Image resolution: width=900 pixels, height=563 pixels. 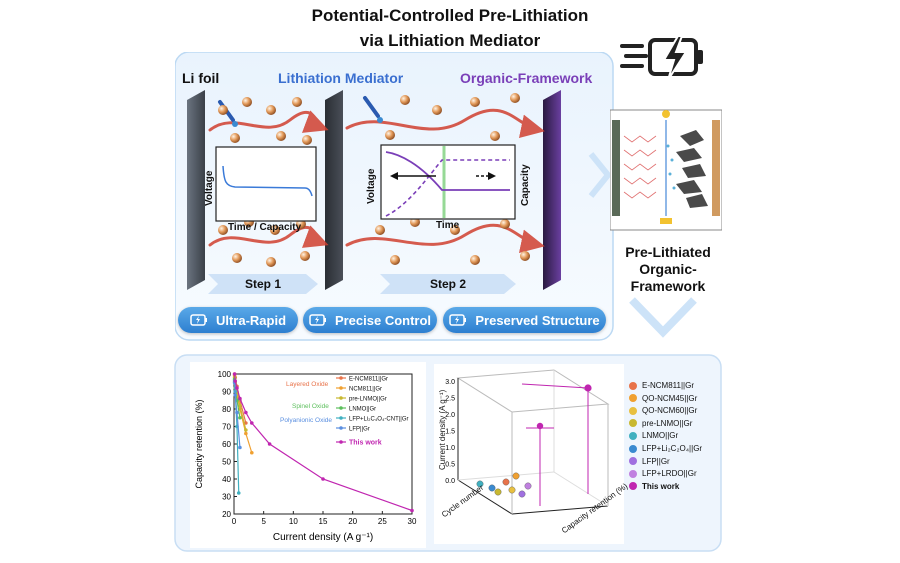 I want to click on bulb-icon, so click(x=666, y=114).